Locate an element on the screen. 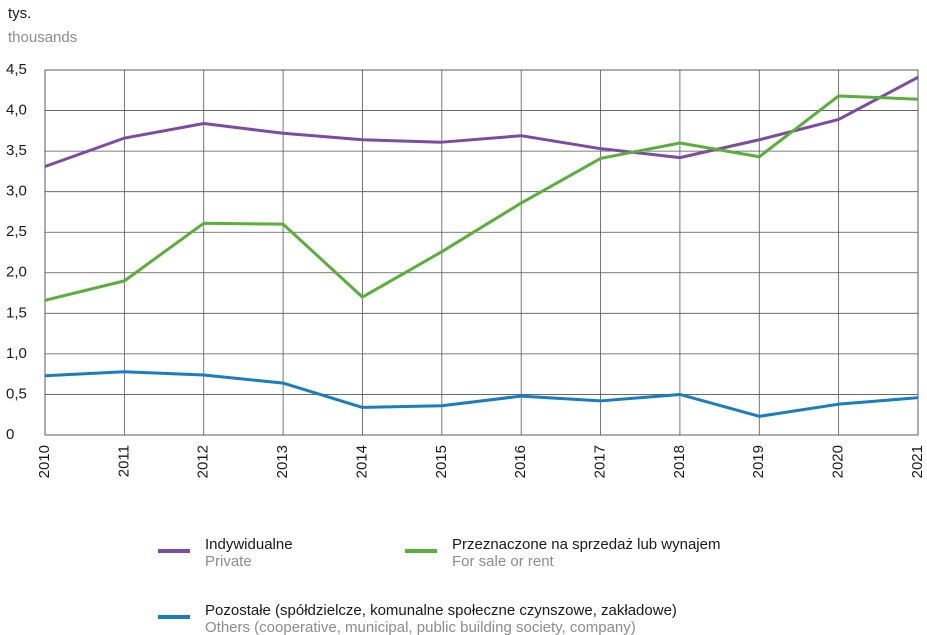 The image size is (927, 635). x-tick-label: 2012 is located at coordinates (203, 461).